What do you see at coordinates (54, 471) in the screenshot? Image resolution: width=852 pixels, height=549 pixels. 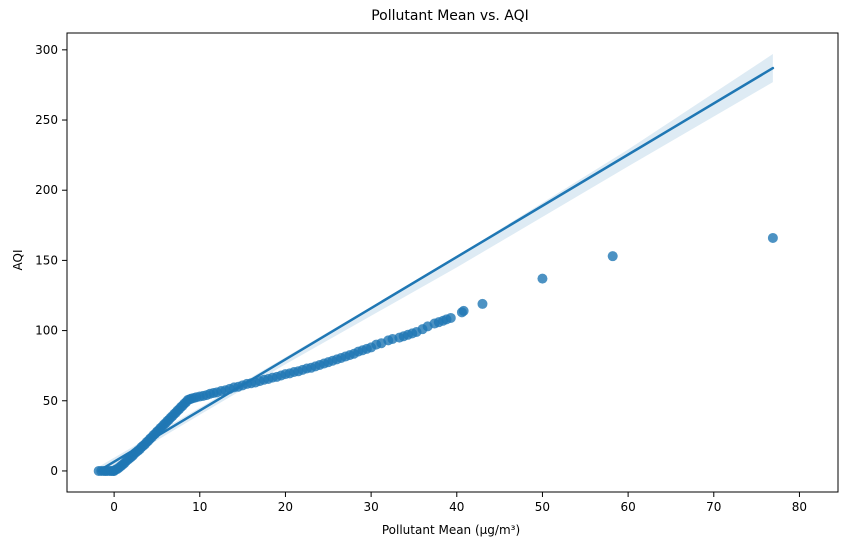 I see `y-tick-label: 0` at bounding box center [54, 471].